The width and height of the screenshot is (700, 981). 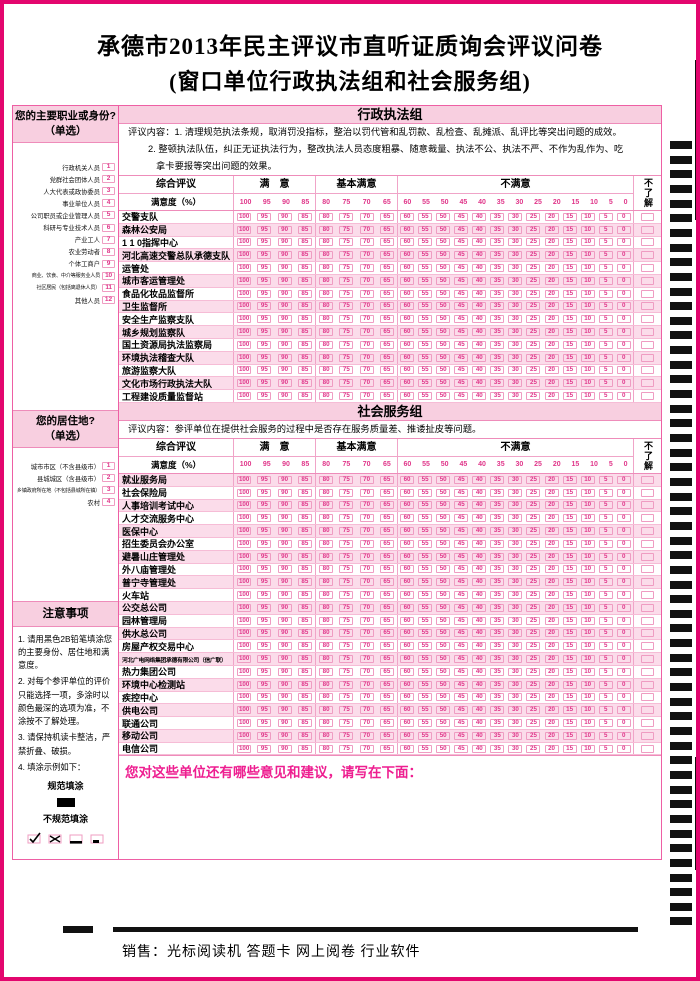 I want to click on score-bubble: 35, so click(x=497, y=531).